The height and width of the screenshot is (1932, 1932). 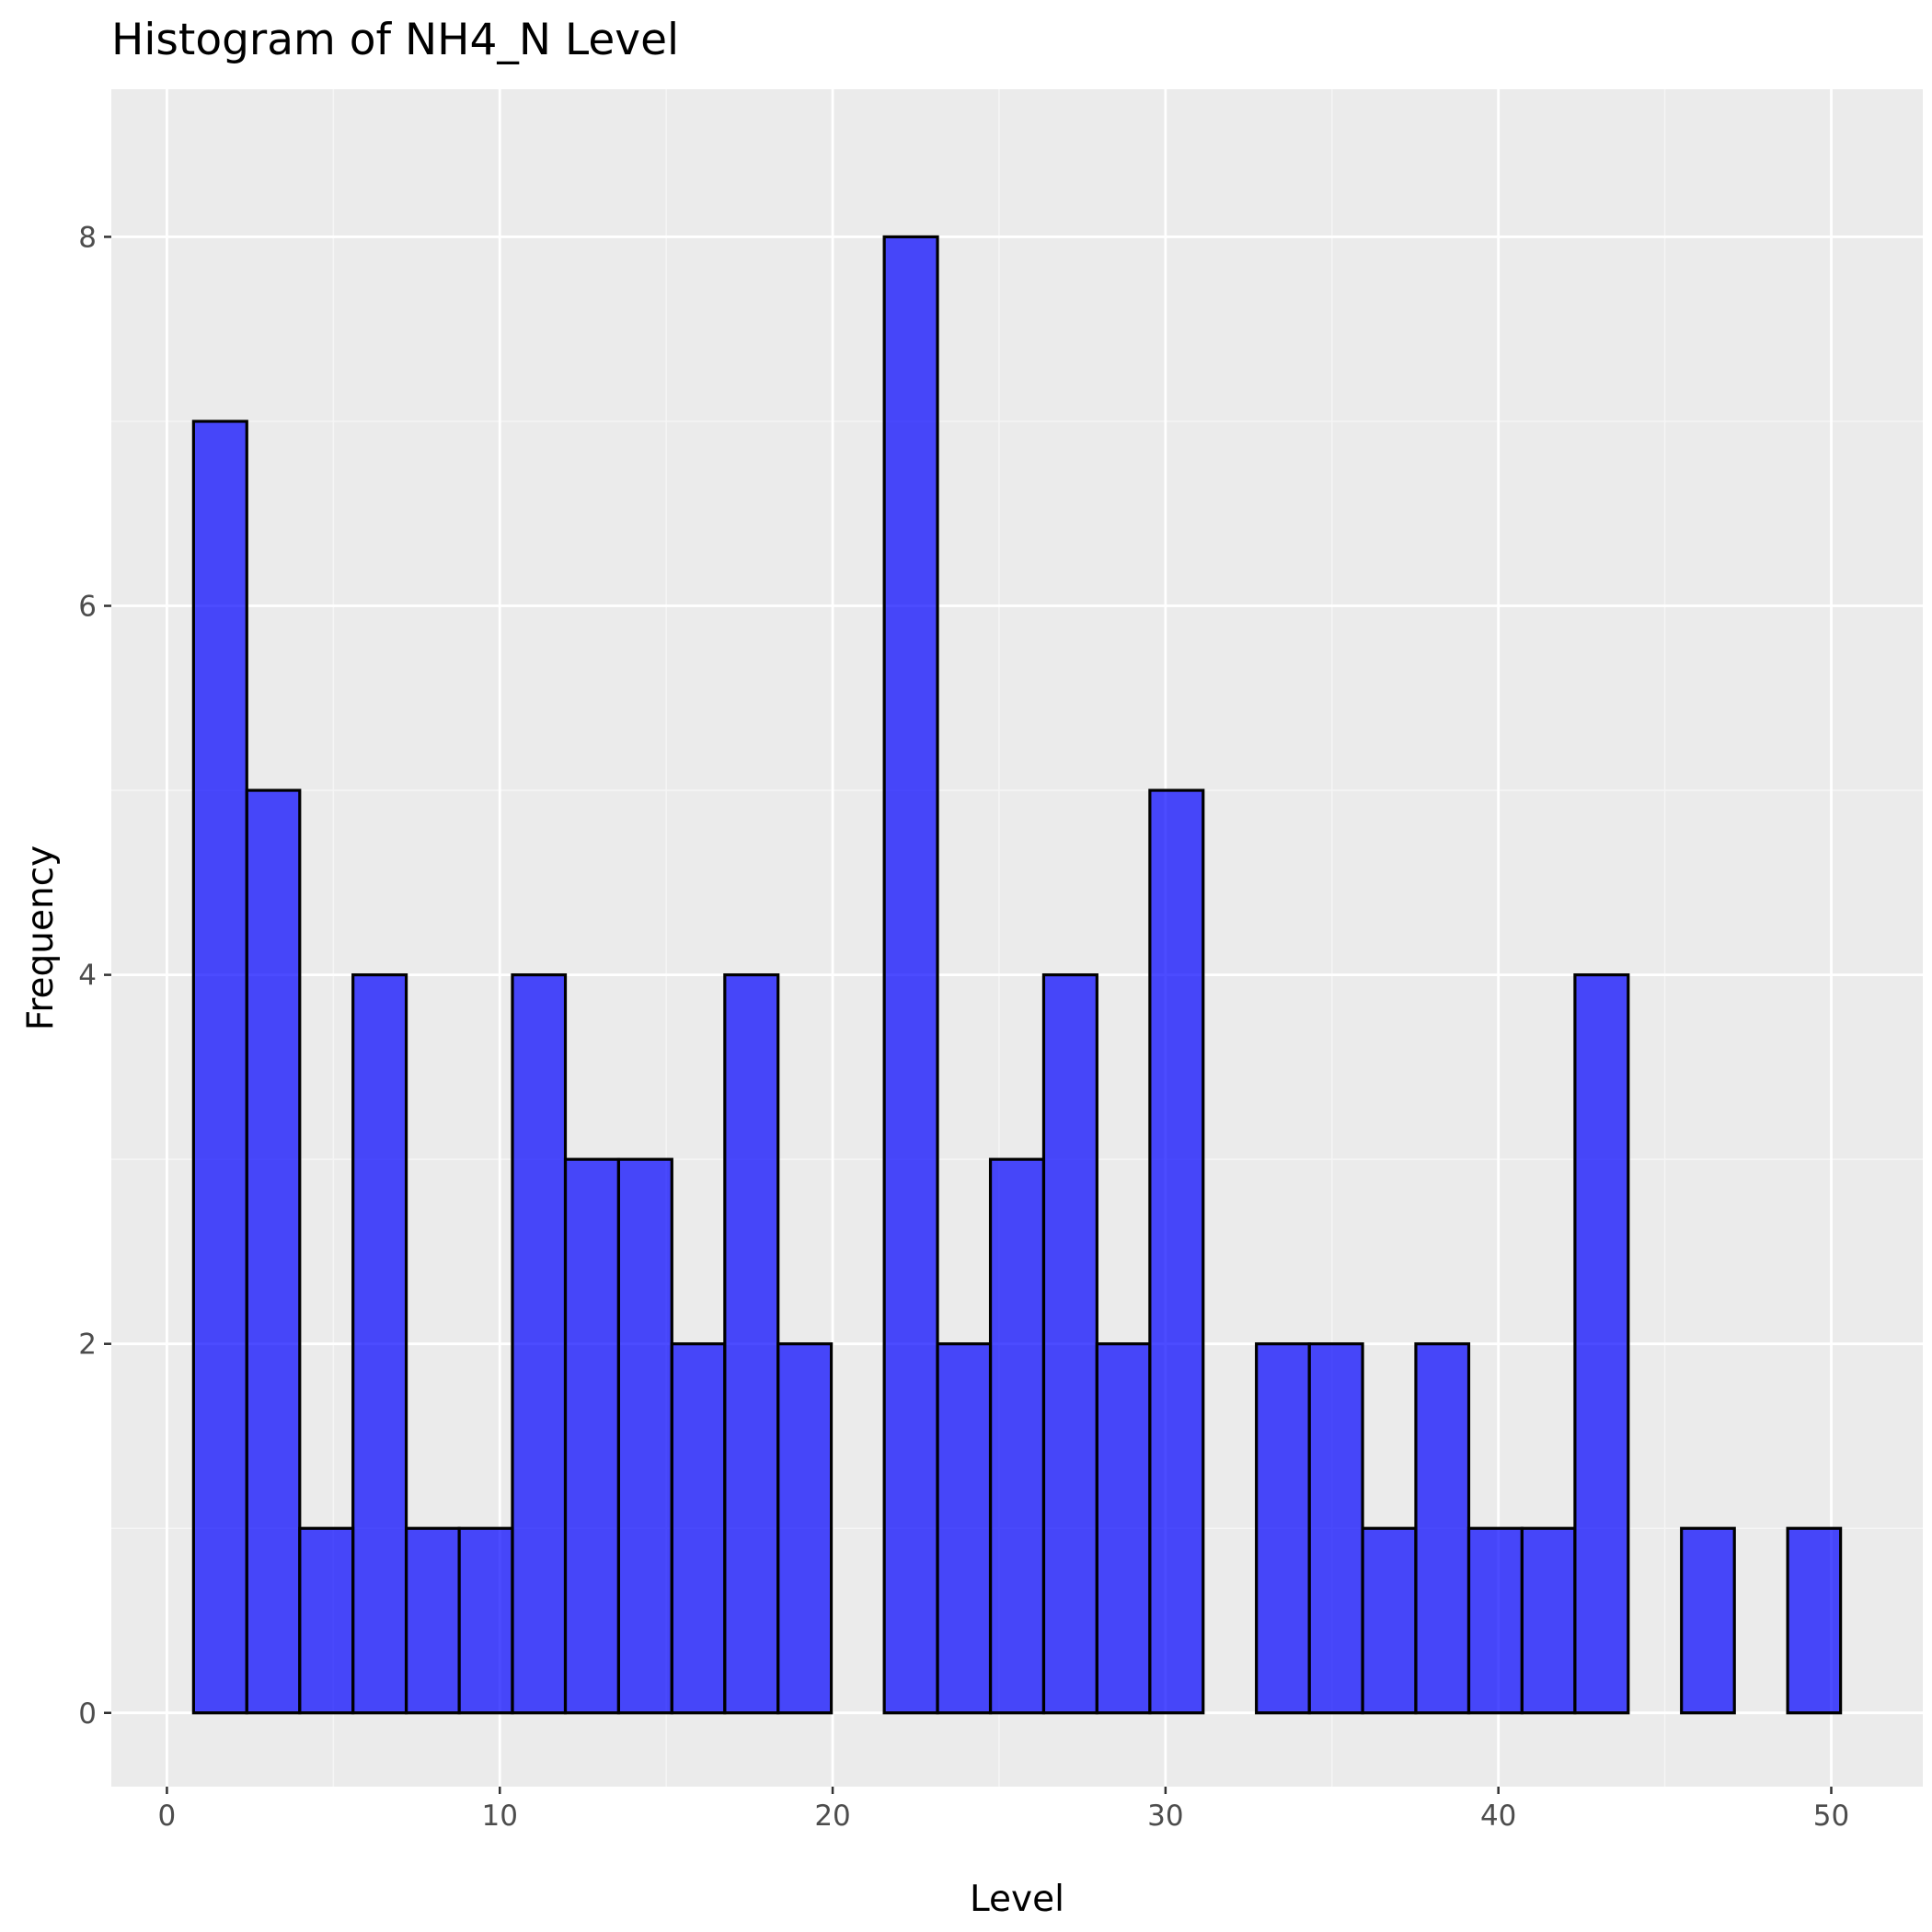 I want to click on y-axis-title: Frequency, so click(x=41, y=937).